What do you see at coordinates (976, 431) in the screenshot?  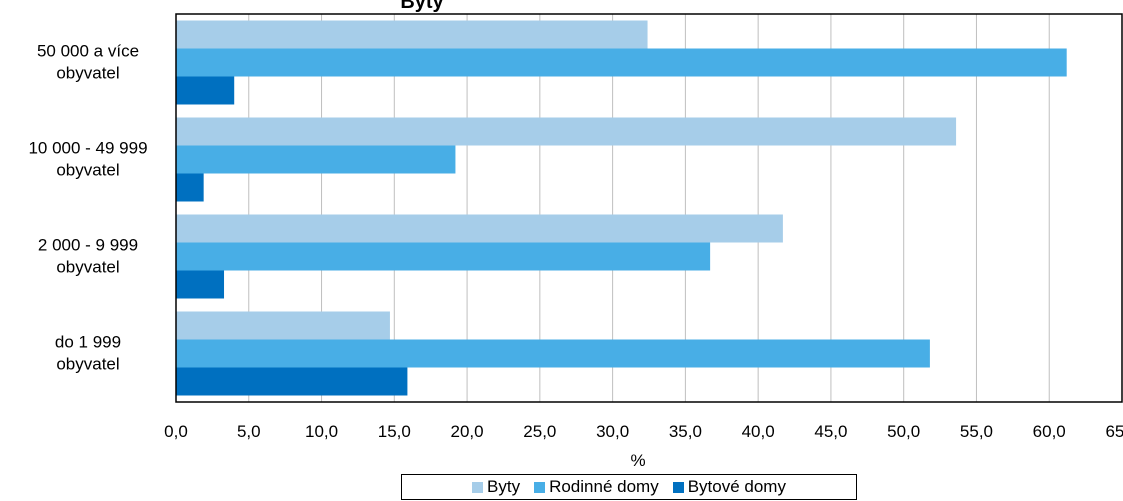 I see `x-tick-label: 55,0` at bounding box center [976, 431].